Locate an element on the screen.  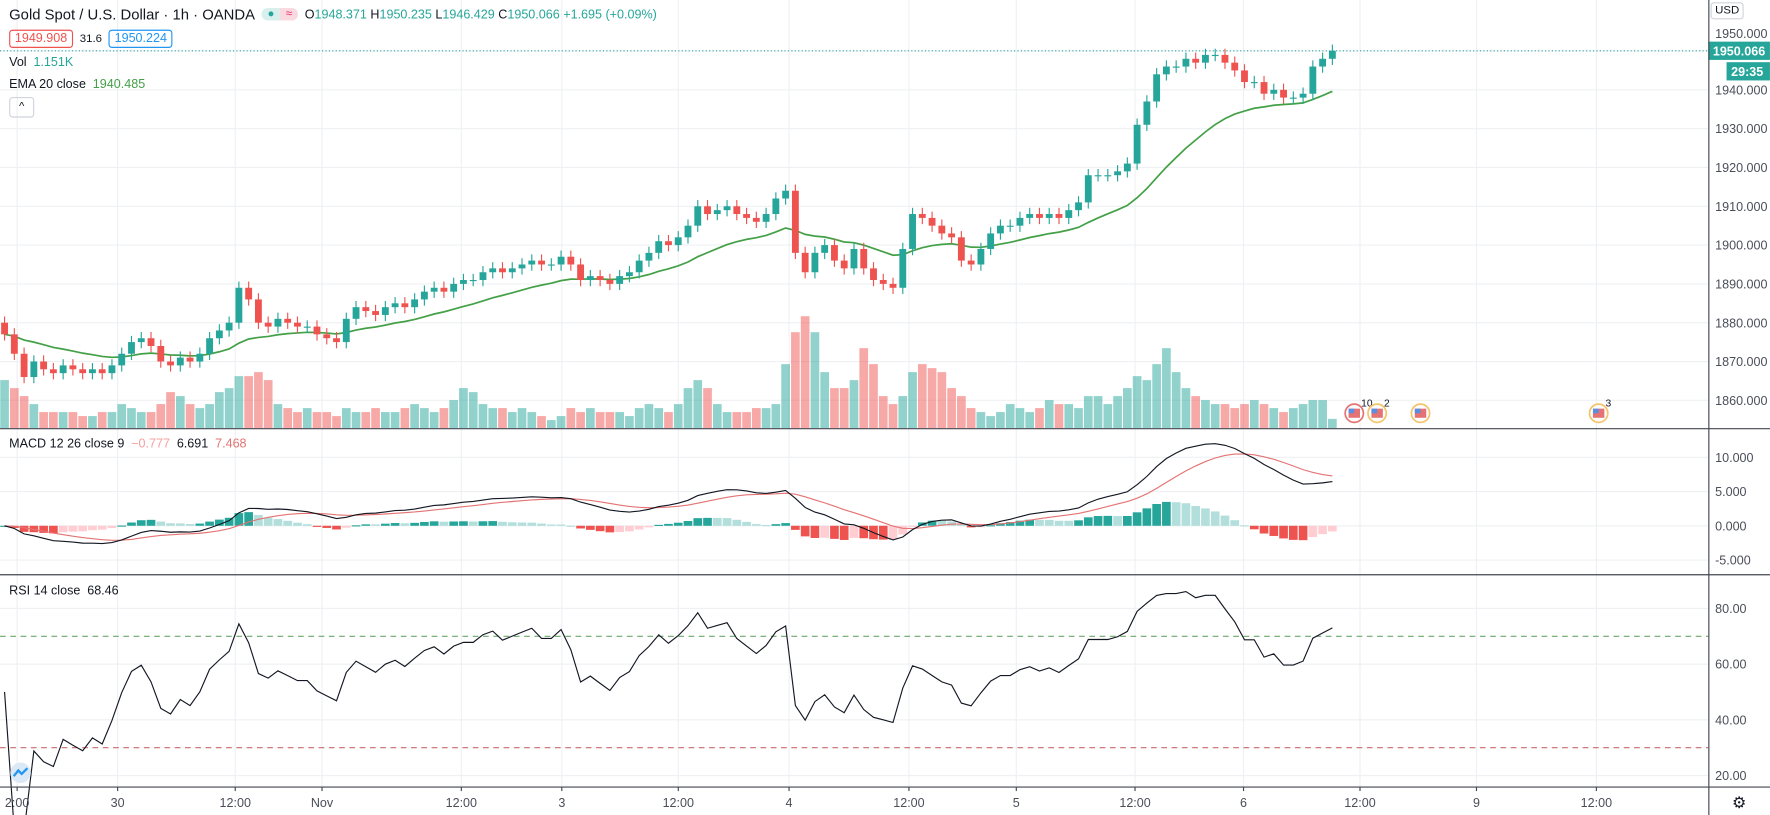
buy-button: 1950.224 is located at coordinates (140, 38).